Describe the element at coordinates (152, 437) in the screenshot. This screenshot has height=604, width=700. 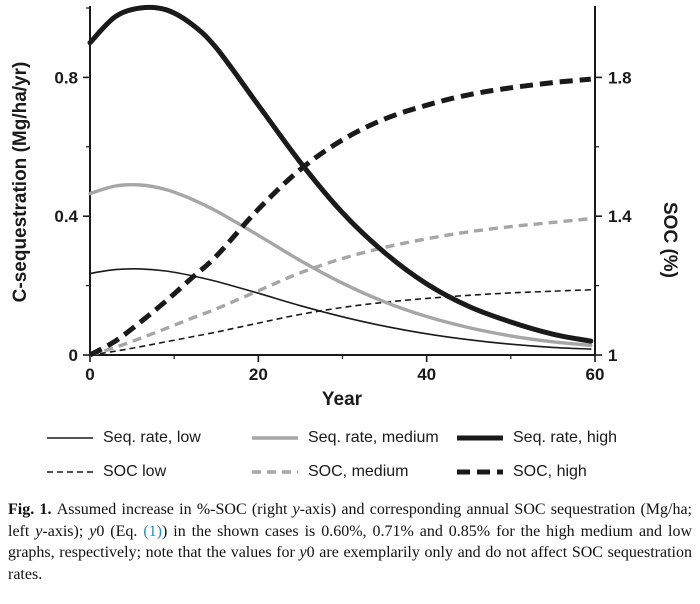
I see `legend-label: Seq. rate, low` at that location.